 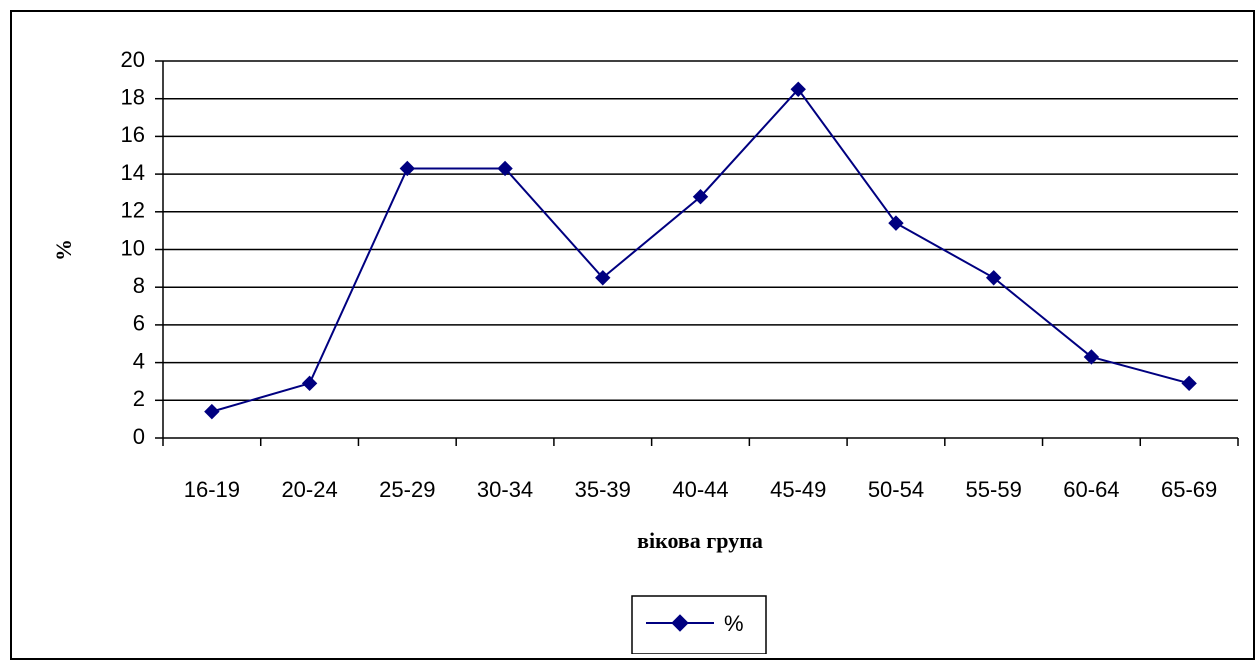 I want to click on x-tick-label: 40-44, so click(x=700, y=489).